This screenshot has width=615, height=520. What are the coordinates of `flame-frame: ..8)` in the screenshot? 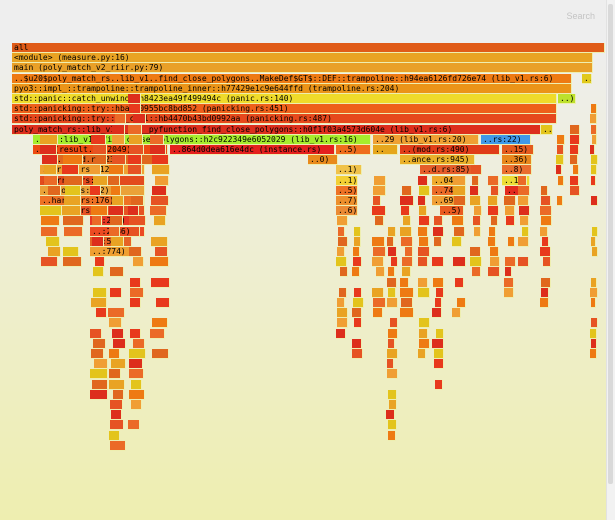 It's located at (517, 170).